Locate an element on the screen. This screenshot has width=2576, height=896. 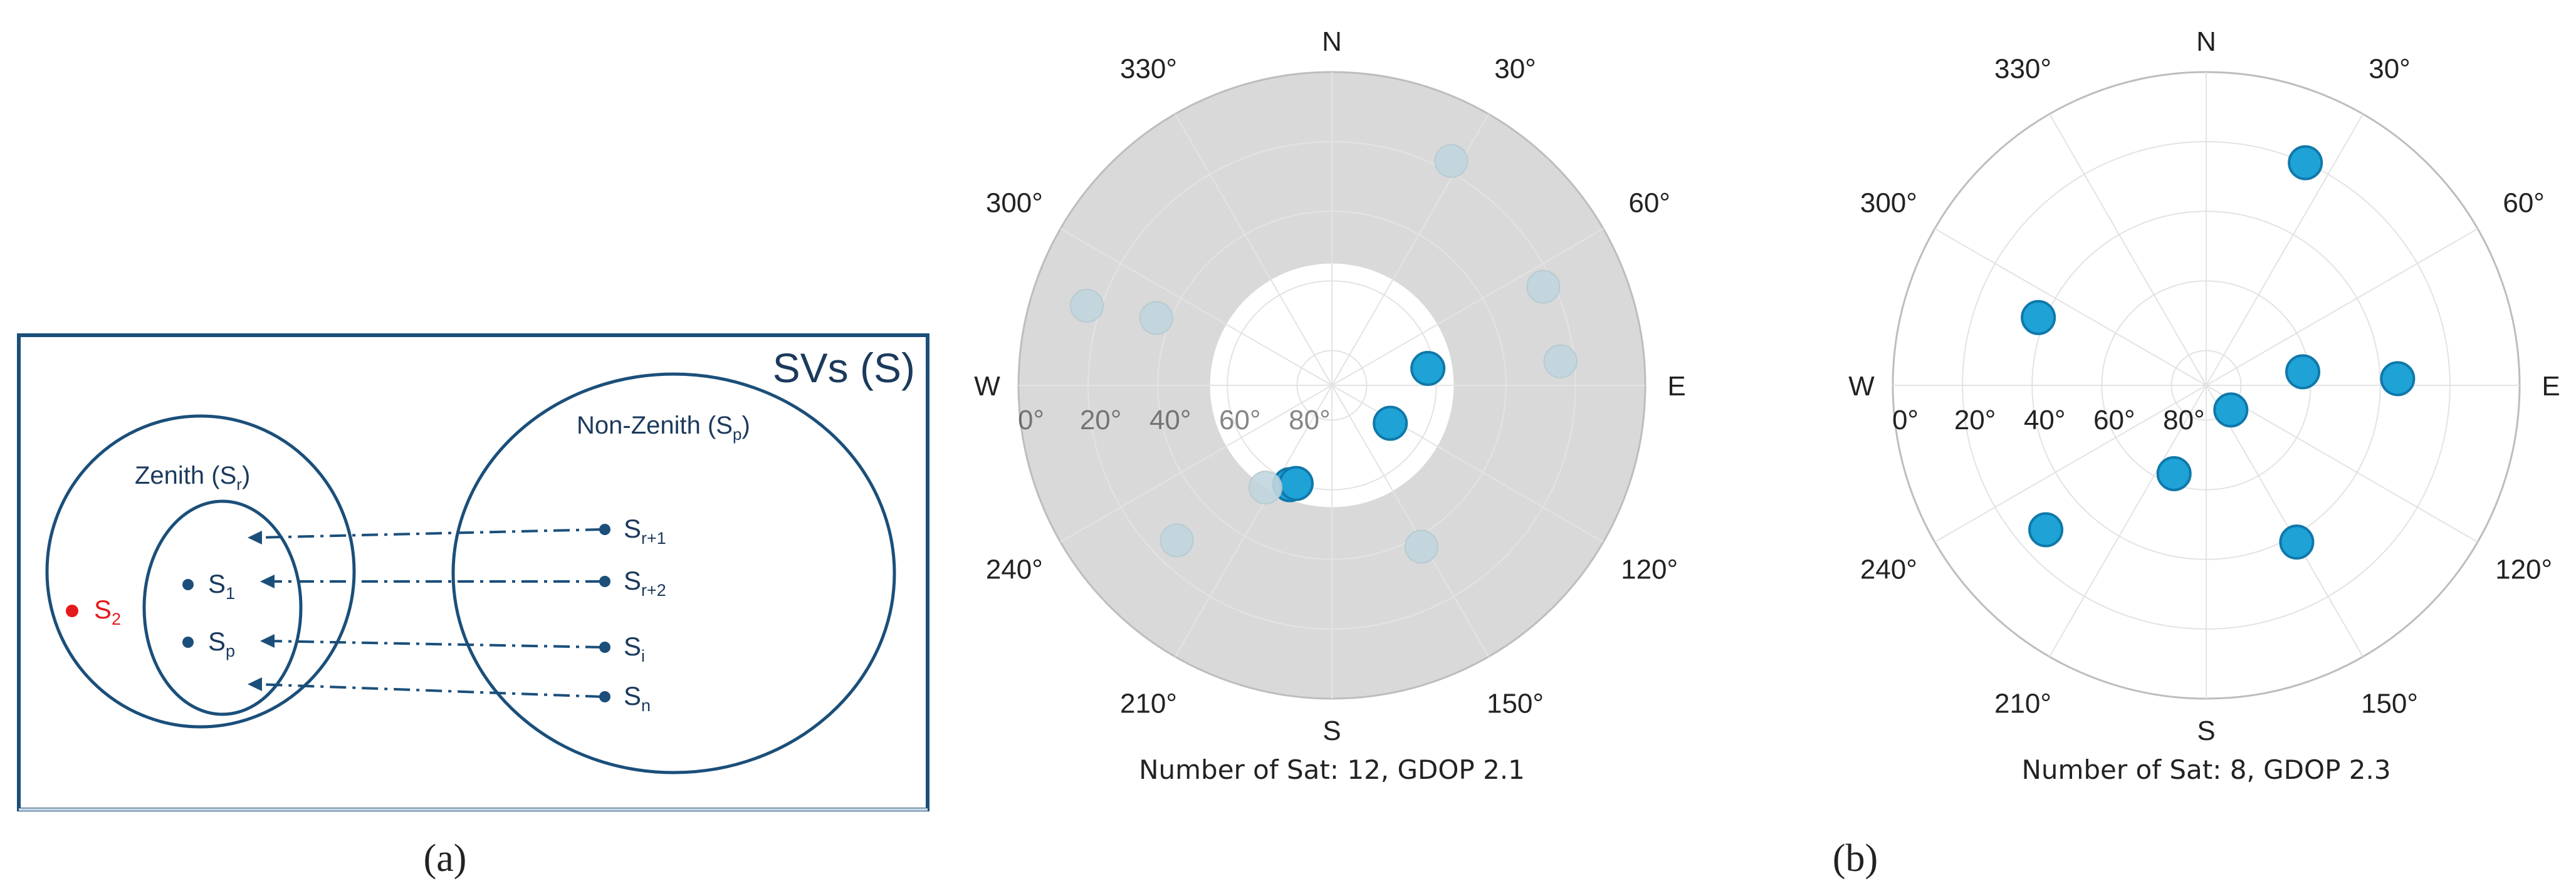
set-universe-title: SVs (S) is located at coordinates (844, 368).